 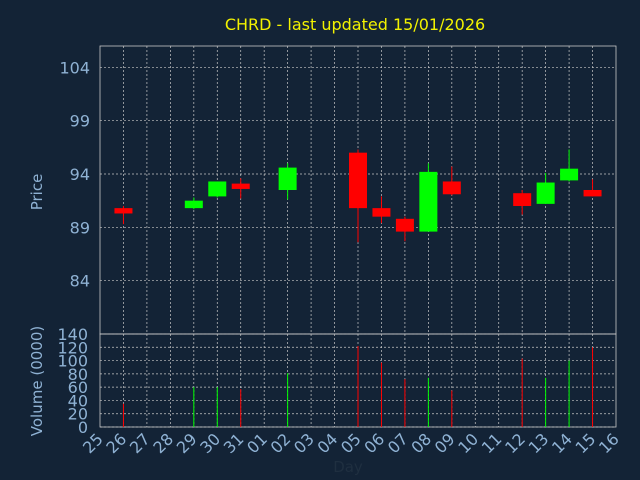 What do you see at coordinates (78, 387) in the screenshot?
I see `volume-y-tick: 60` at bounding box center [78, 387].